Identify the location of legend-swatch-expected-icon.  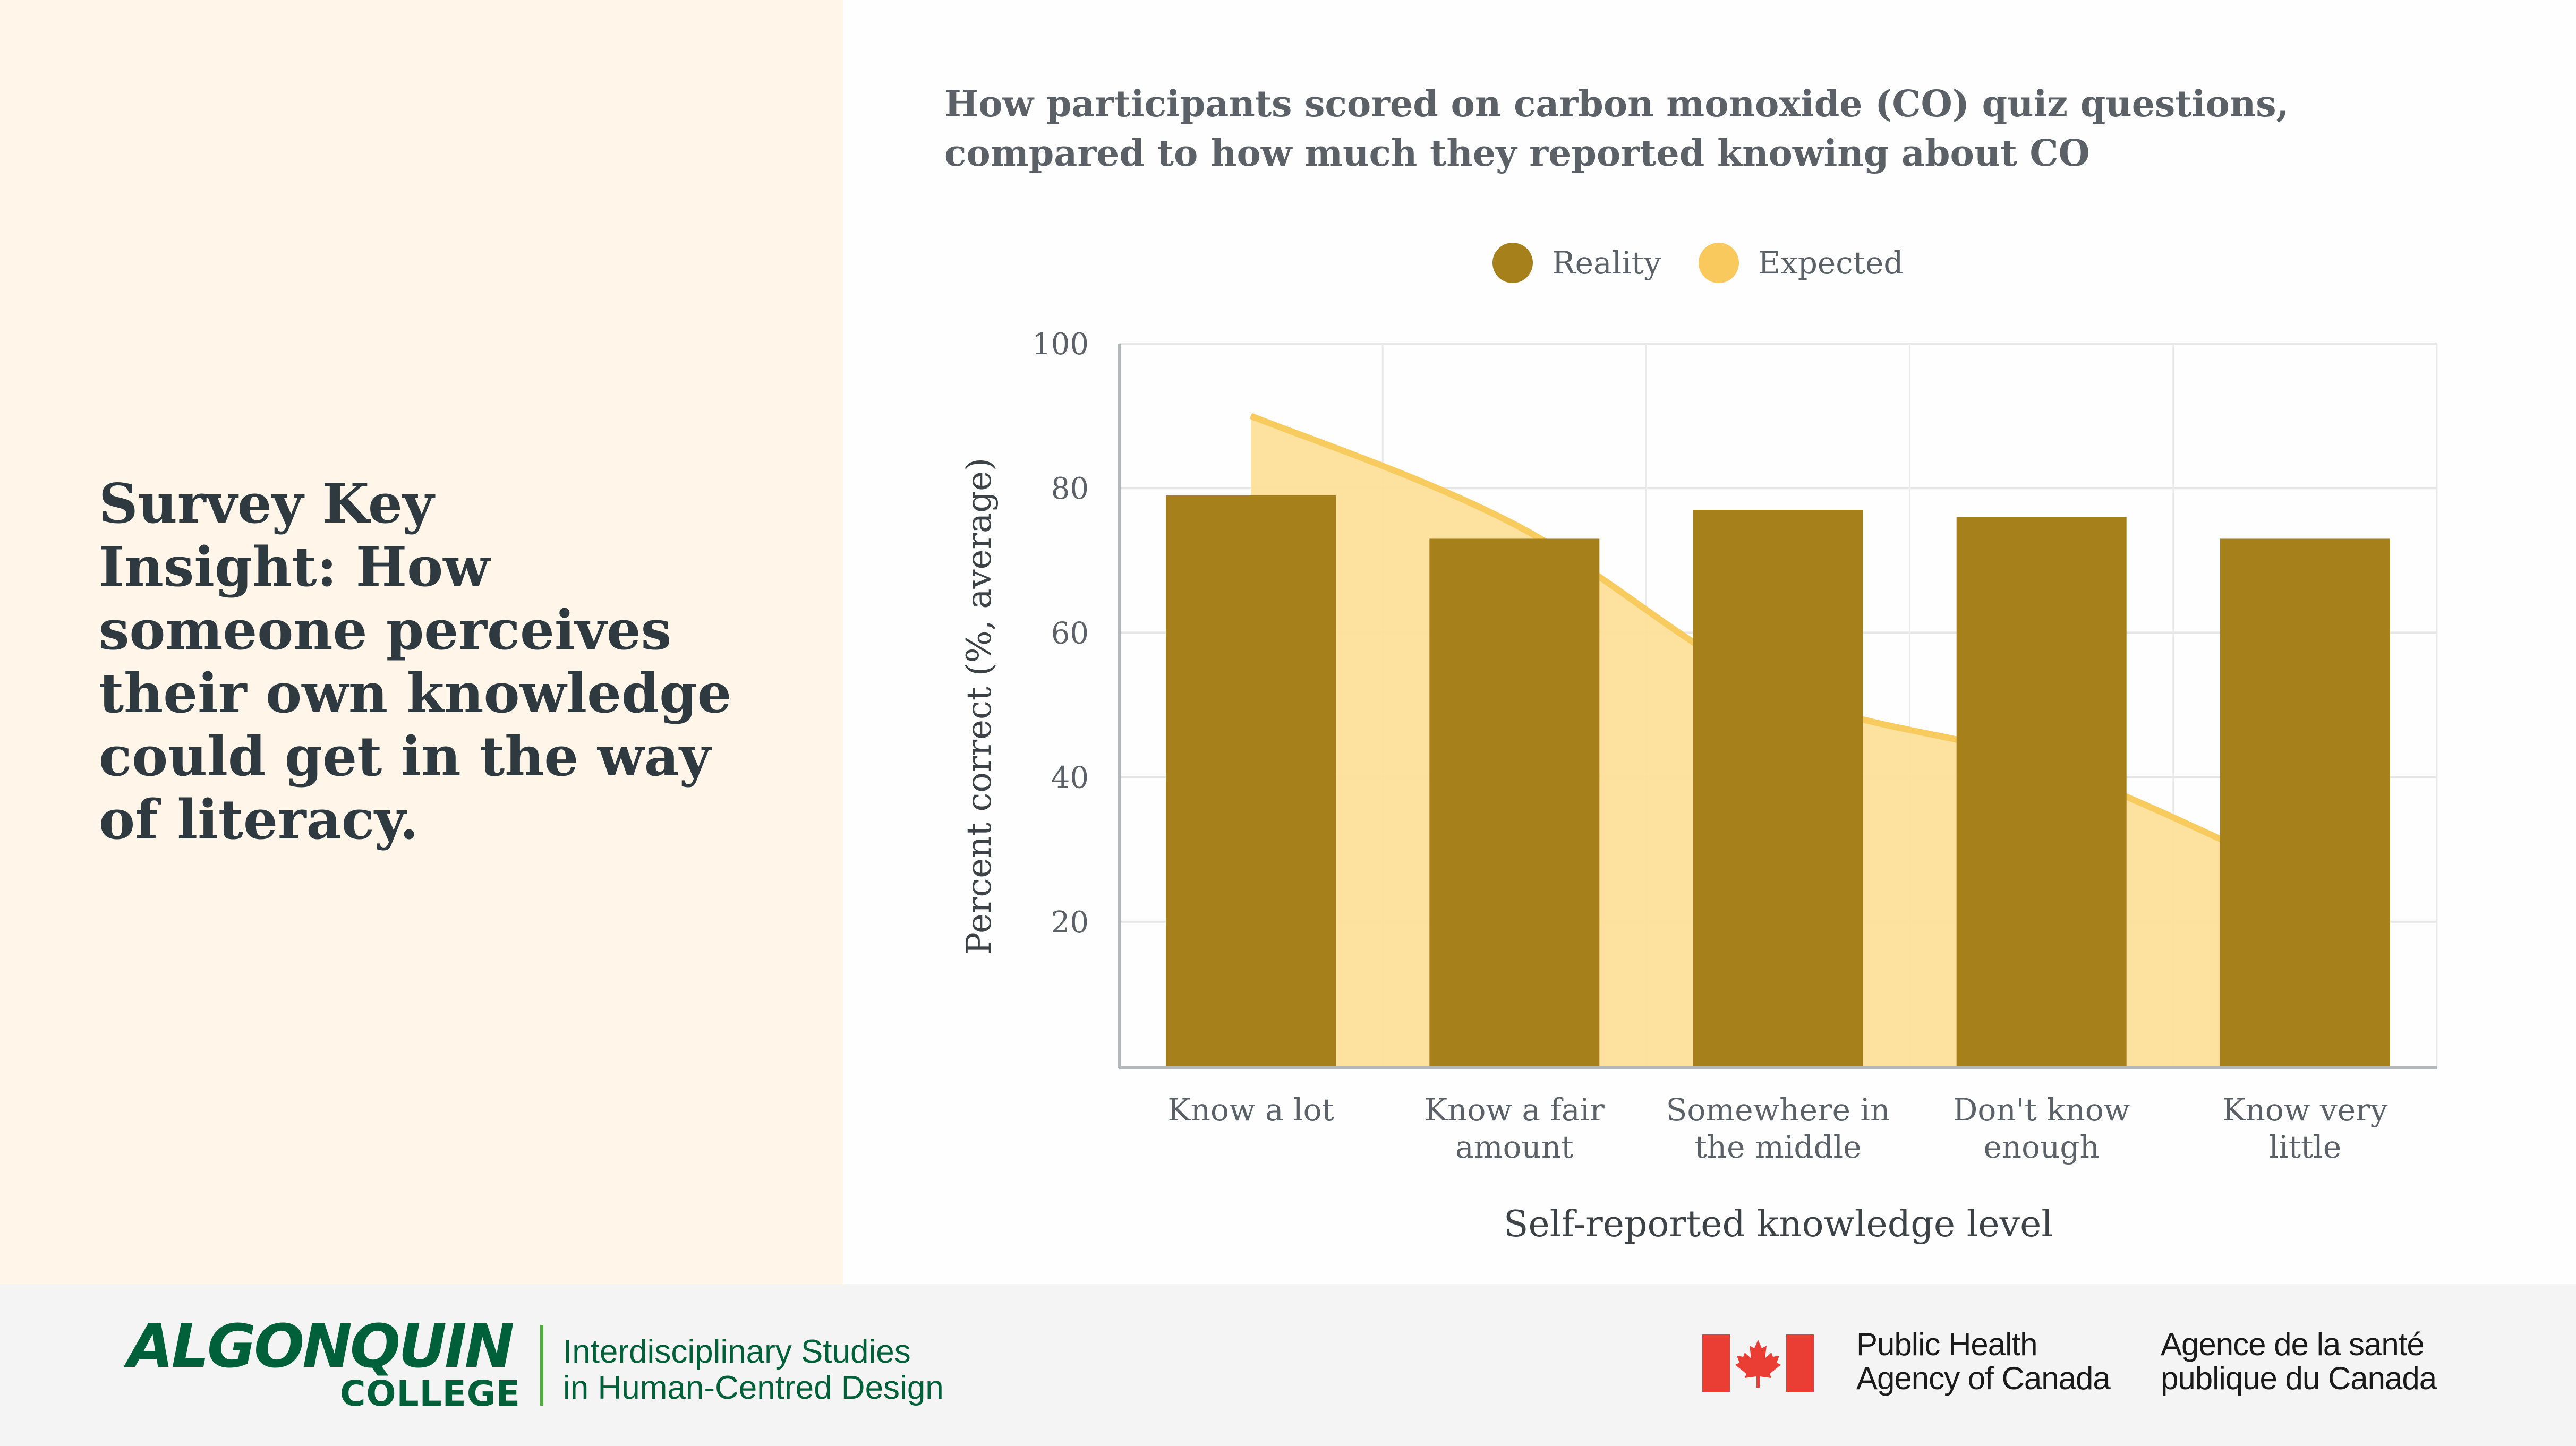
(1719, 263).